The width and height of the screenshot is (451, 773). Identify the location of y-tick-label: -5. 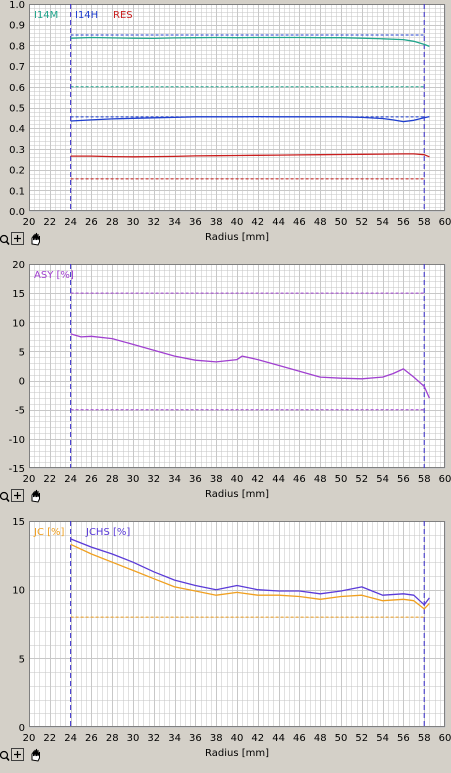
(20, 411).